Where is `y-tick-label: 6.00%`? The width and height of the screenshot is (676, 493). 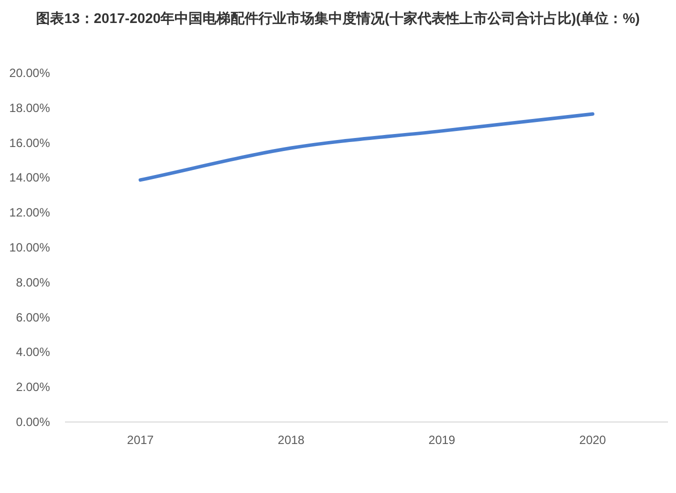 y-tick-label: 6.00% is located at coordinates (33, 317).